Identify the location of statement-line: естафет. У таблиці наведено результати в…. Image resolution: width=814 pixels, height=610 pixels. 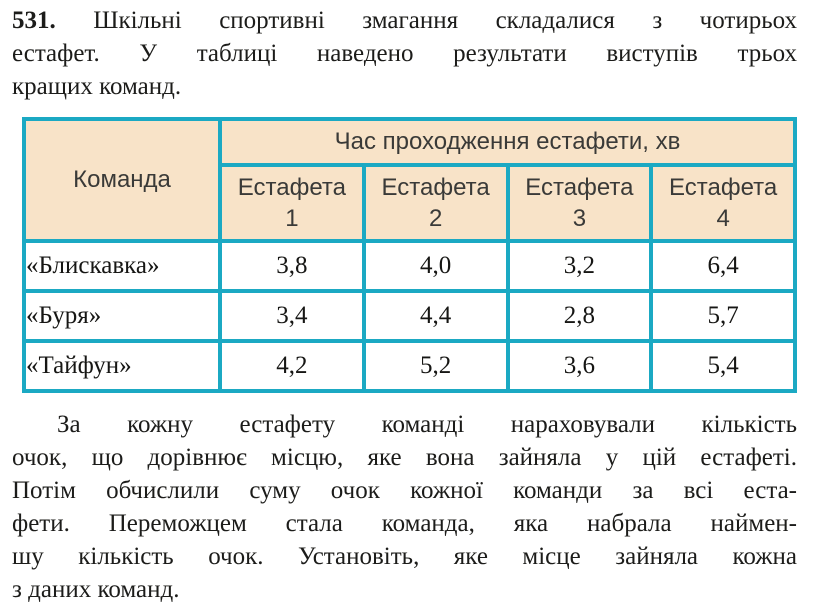
(404, 53).